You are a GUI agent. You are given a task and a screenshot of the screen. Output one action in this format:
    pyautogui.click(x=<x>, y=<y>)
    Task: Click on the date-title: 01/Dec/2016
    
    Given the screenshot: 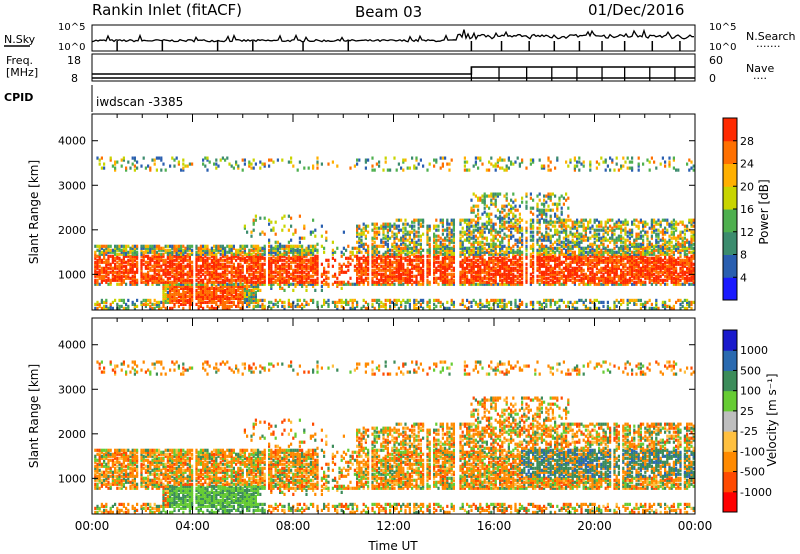 What is the action you would take?
    pyautogui.click(x=636, y=10)
    